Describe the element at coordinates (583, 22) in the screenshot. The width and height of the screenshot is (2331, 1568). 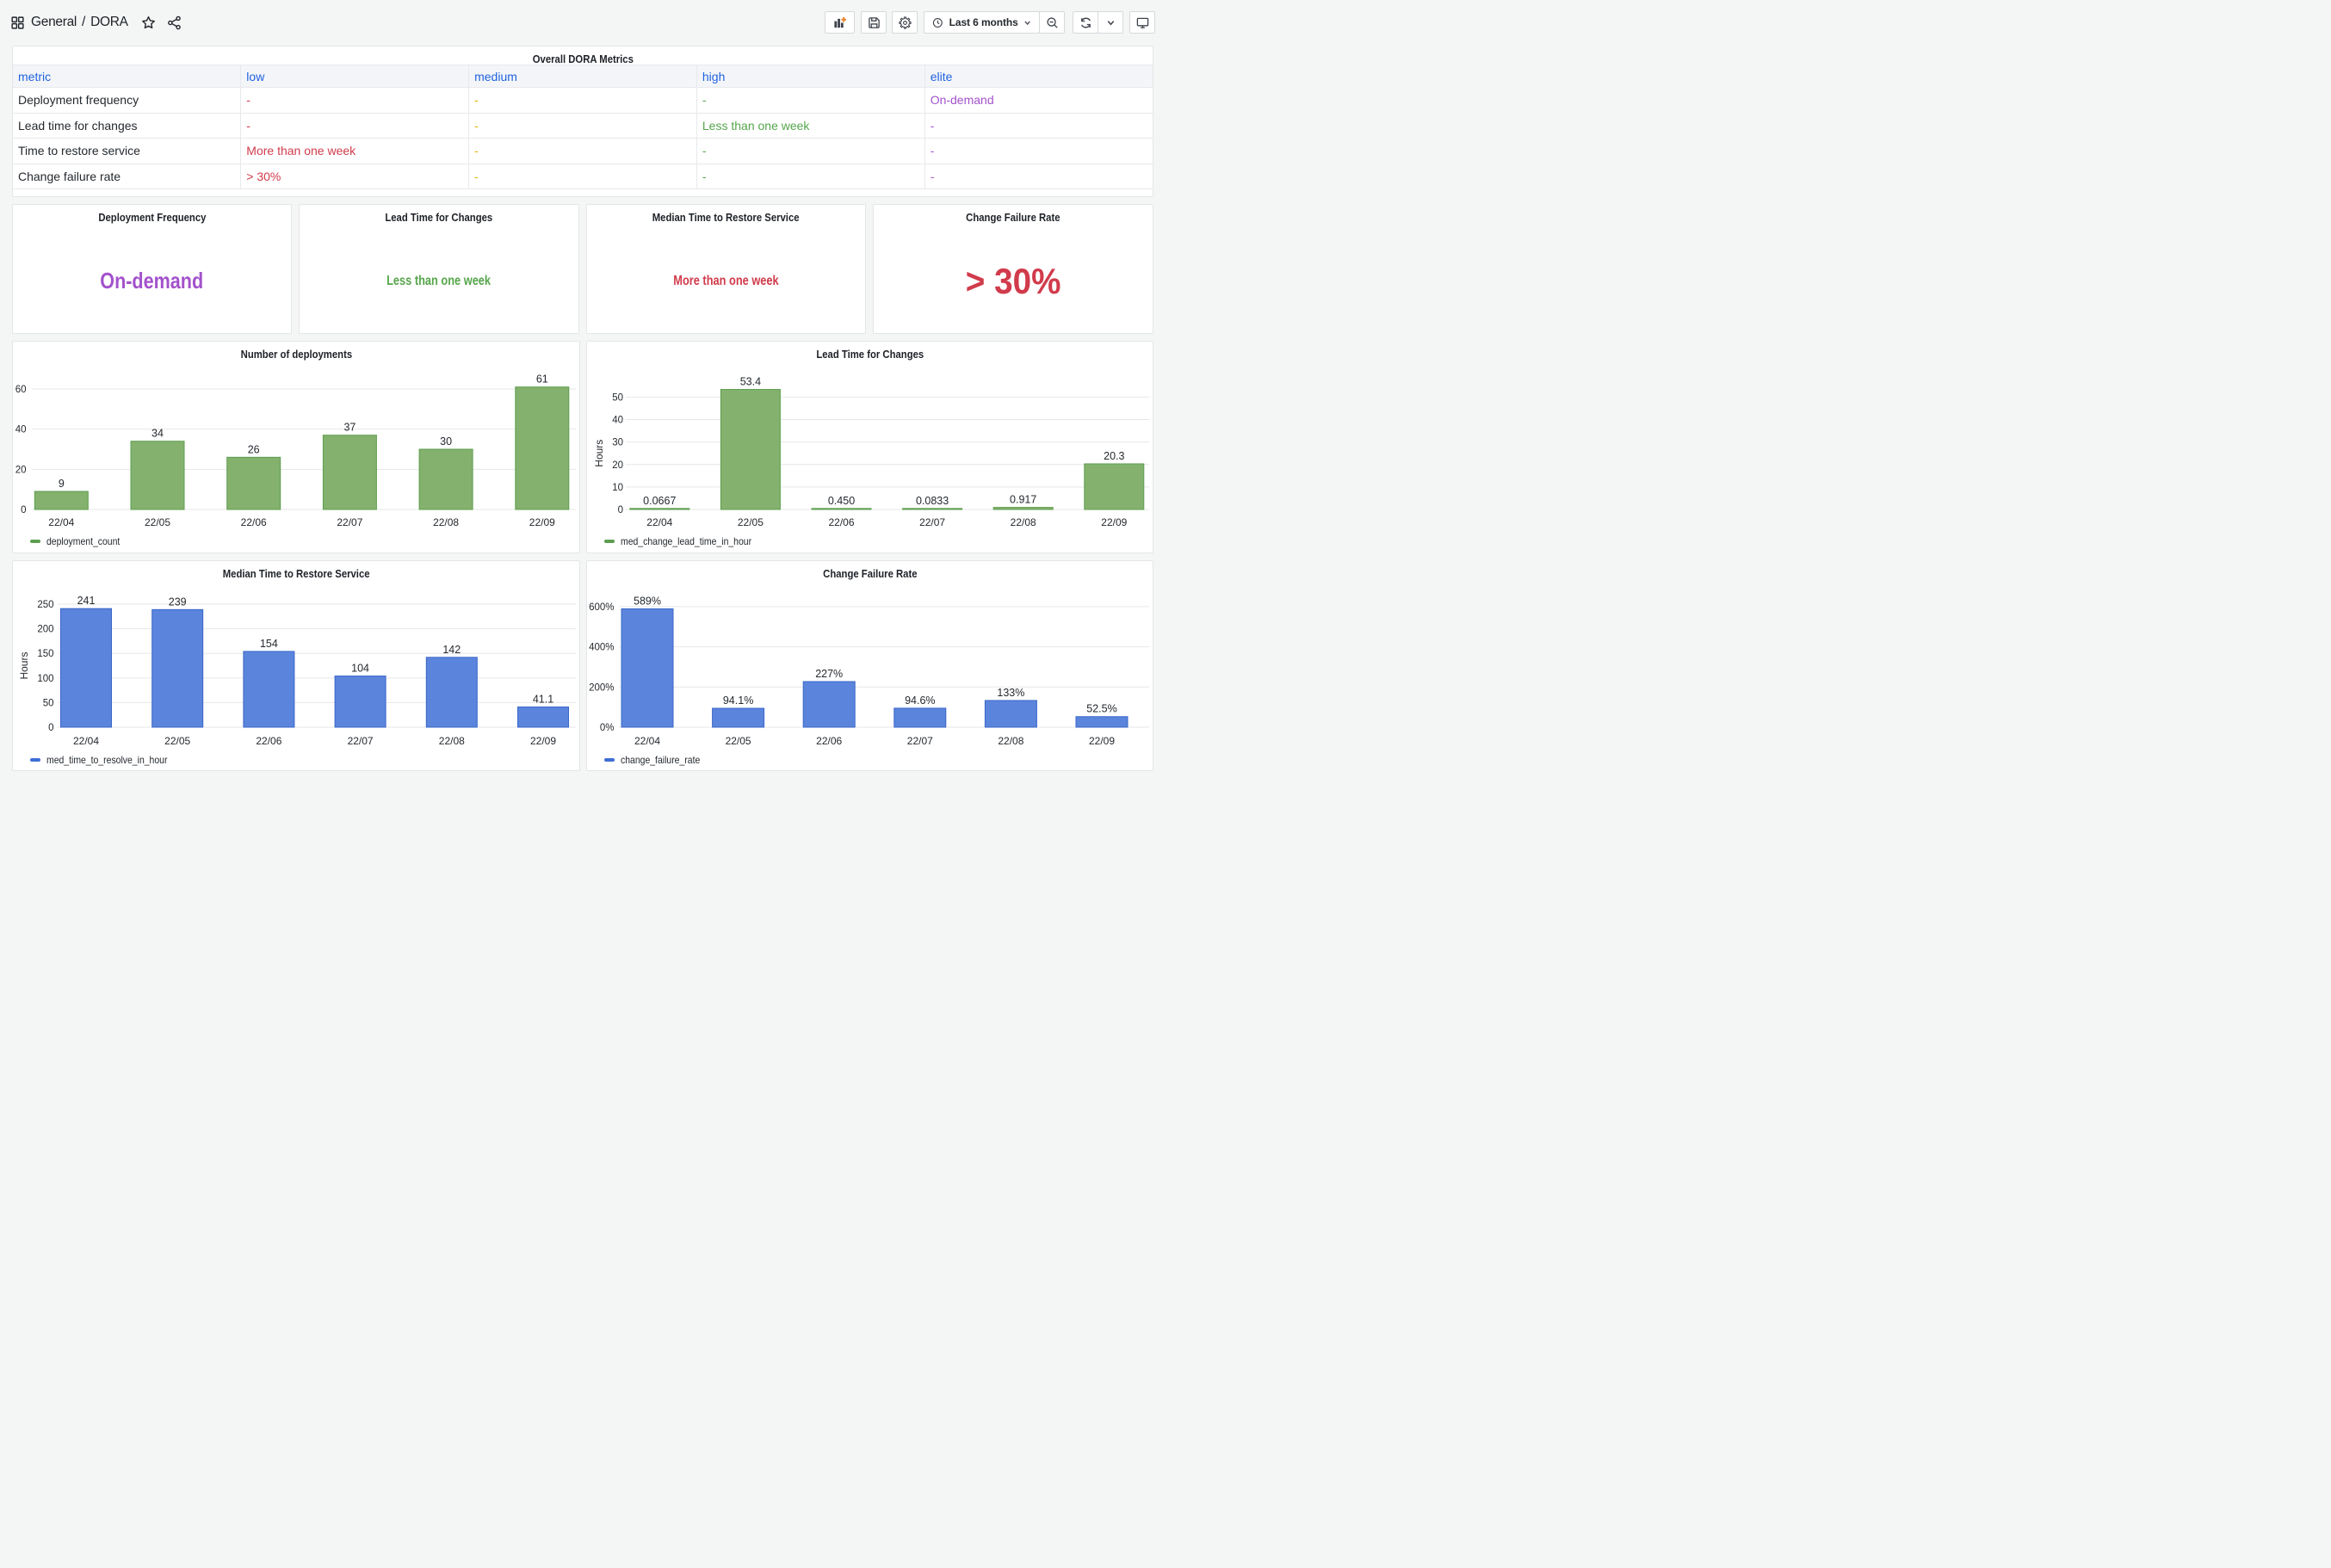
I see `dashboard-header: General / DORA` at that location.